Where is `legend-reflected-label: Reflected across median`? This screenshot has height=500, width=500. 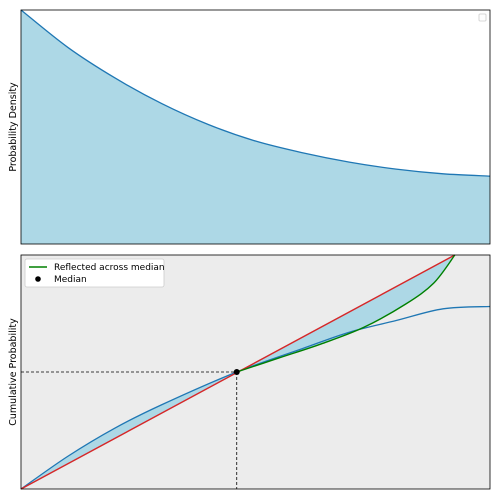 legend-reflected-label: Reflected across median is located at coordinates (109, 268).